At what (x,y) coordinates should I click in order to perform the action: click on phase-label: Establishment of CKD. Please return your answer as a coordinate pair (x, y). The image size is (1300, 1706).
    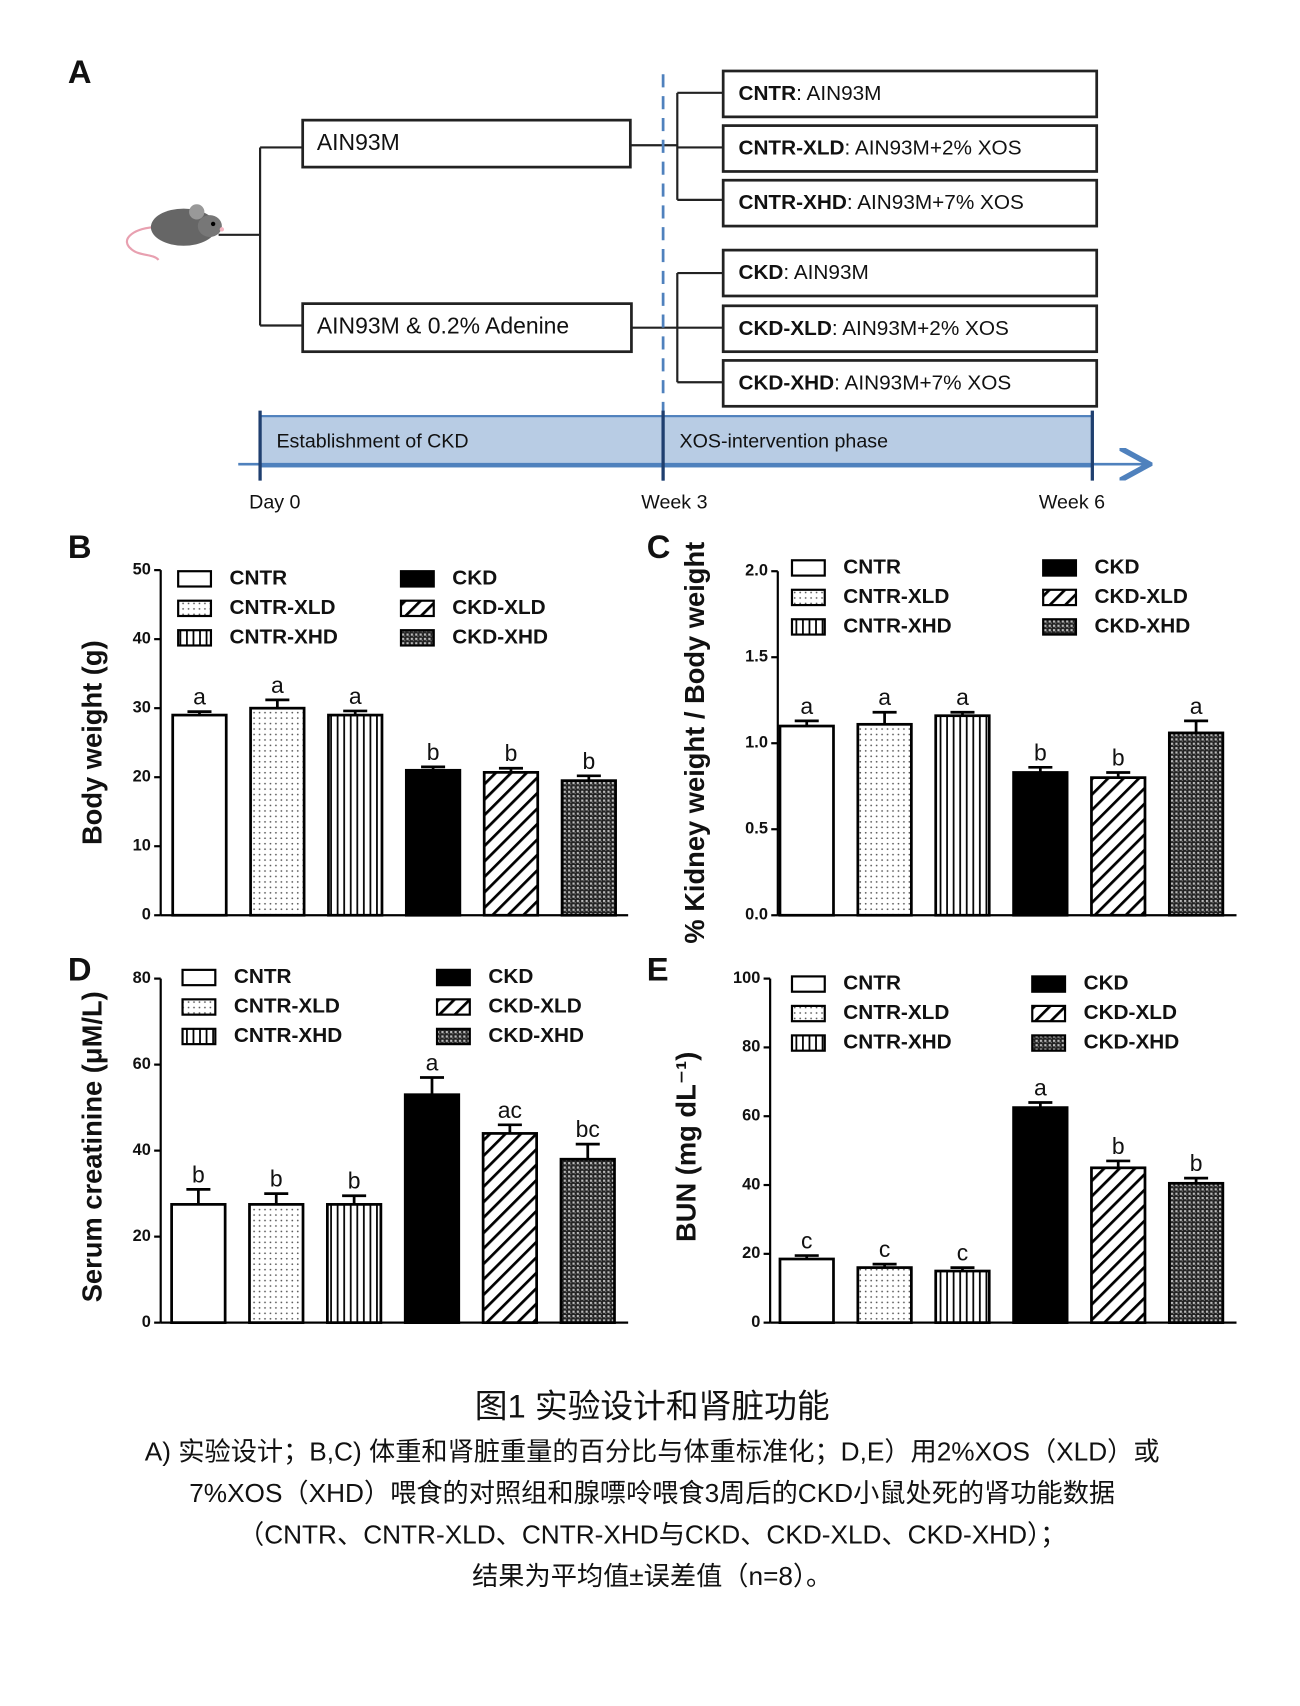
    Looking at the image, I should click on (372, 442).